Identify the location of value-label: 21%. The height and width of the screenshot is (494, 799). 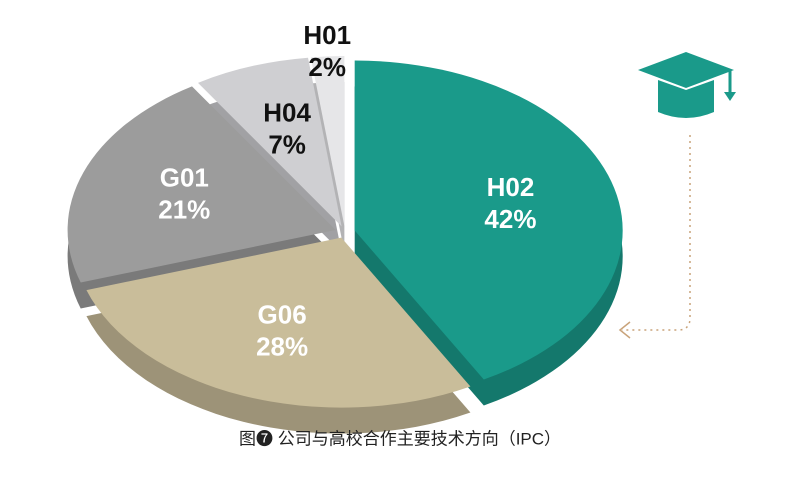
(184, 209).